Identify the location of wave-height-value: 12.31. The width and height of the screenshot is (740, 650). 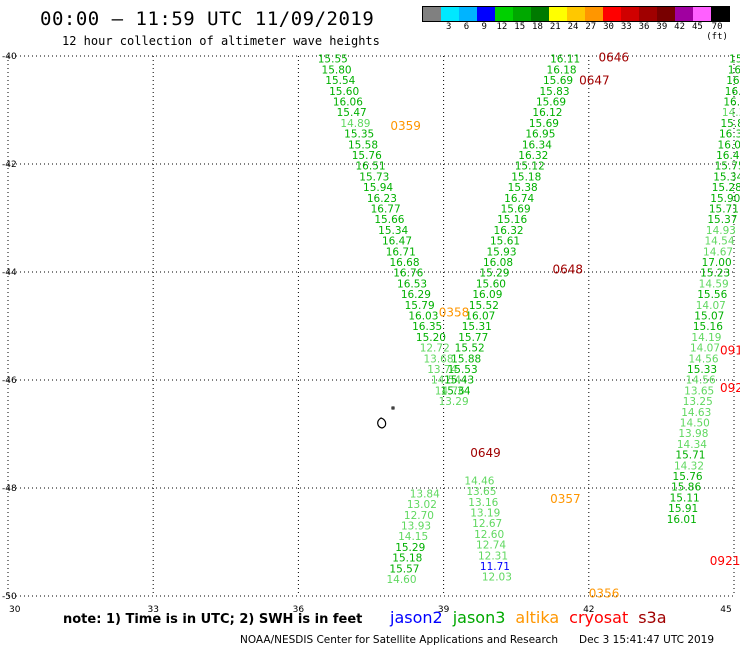
(493, 556).